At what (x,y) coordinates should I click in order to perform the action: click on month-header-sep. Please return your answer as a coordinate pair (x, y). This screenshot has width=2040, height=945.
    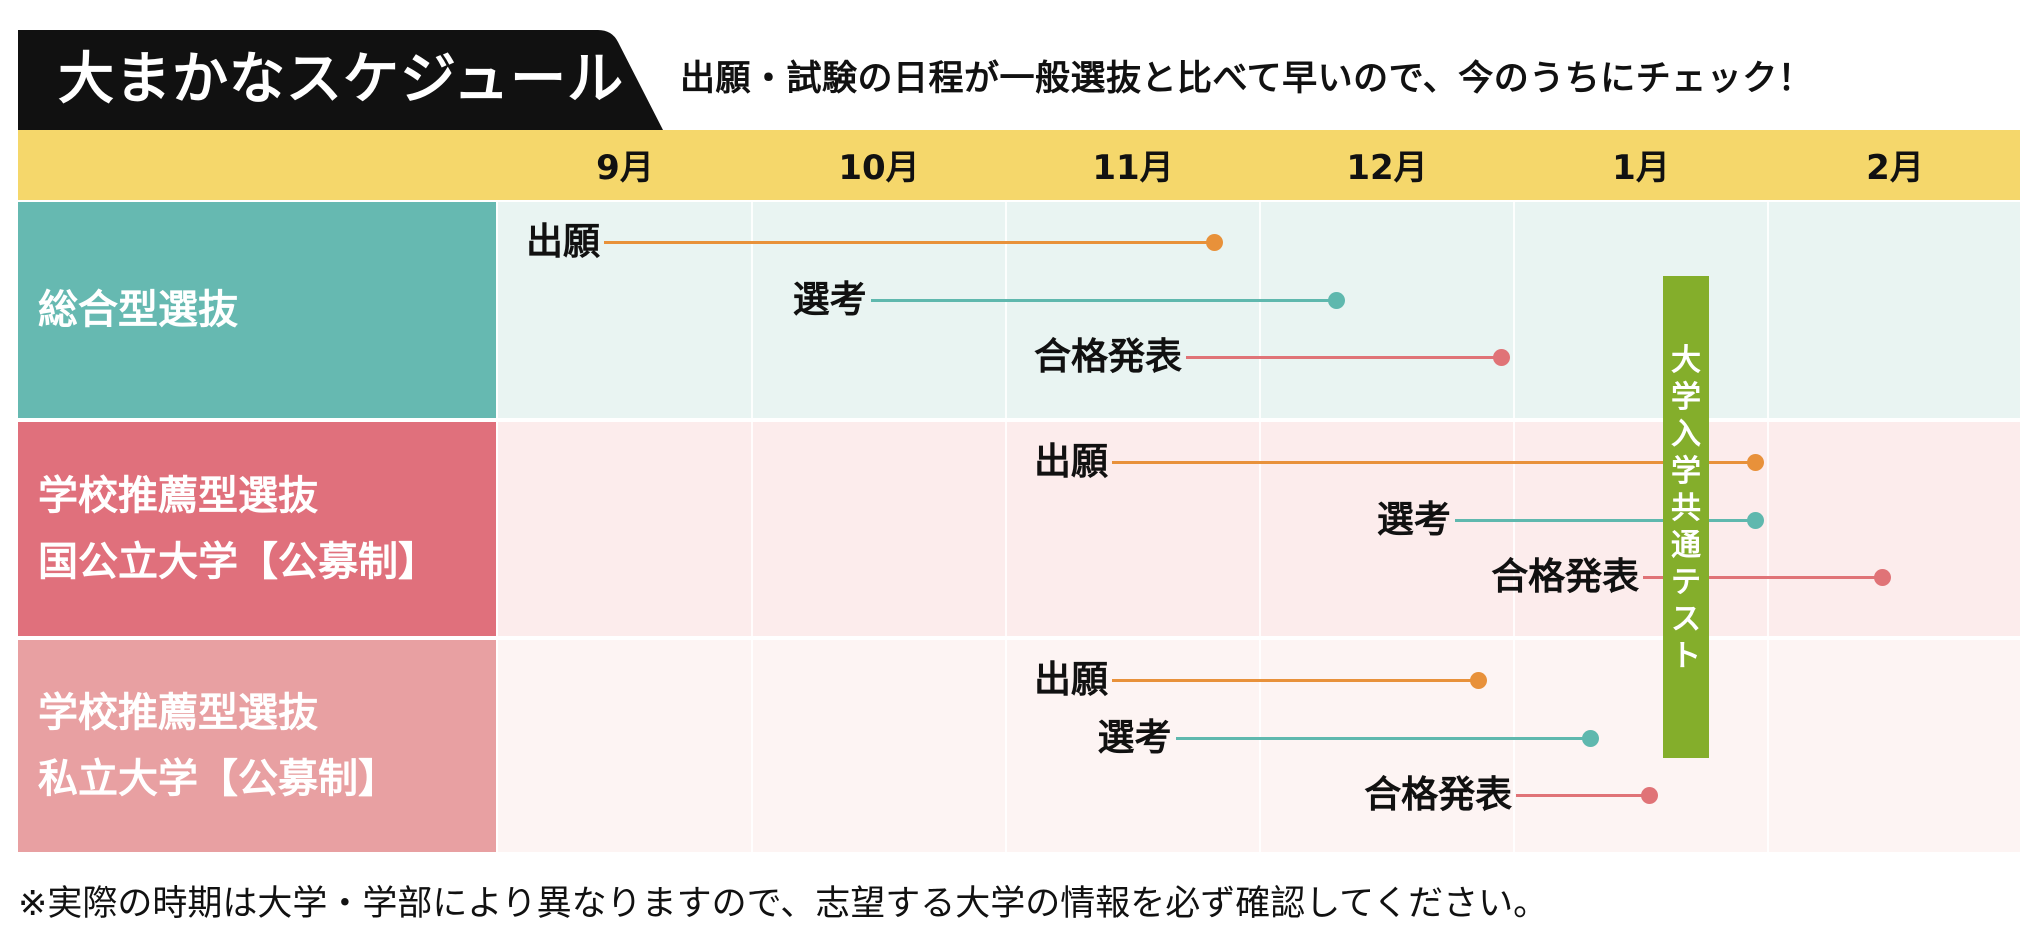
    Looking at the image, I should click on (258, 165).